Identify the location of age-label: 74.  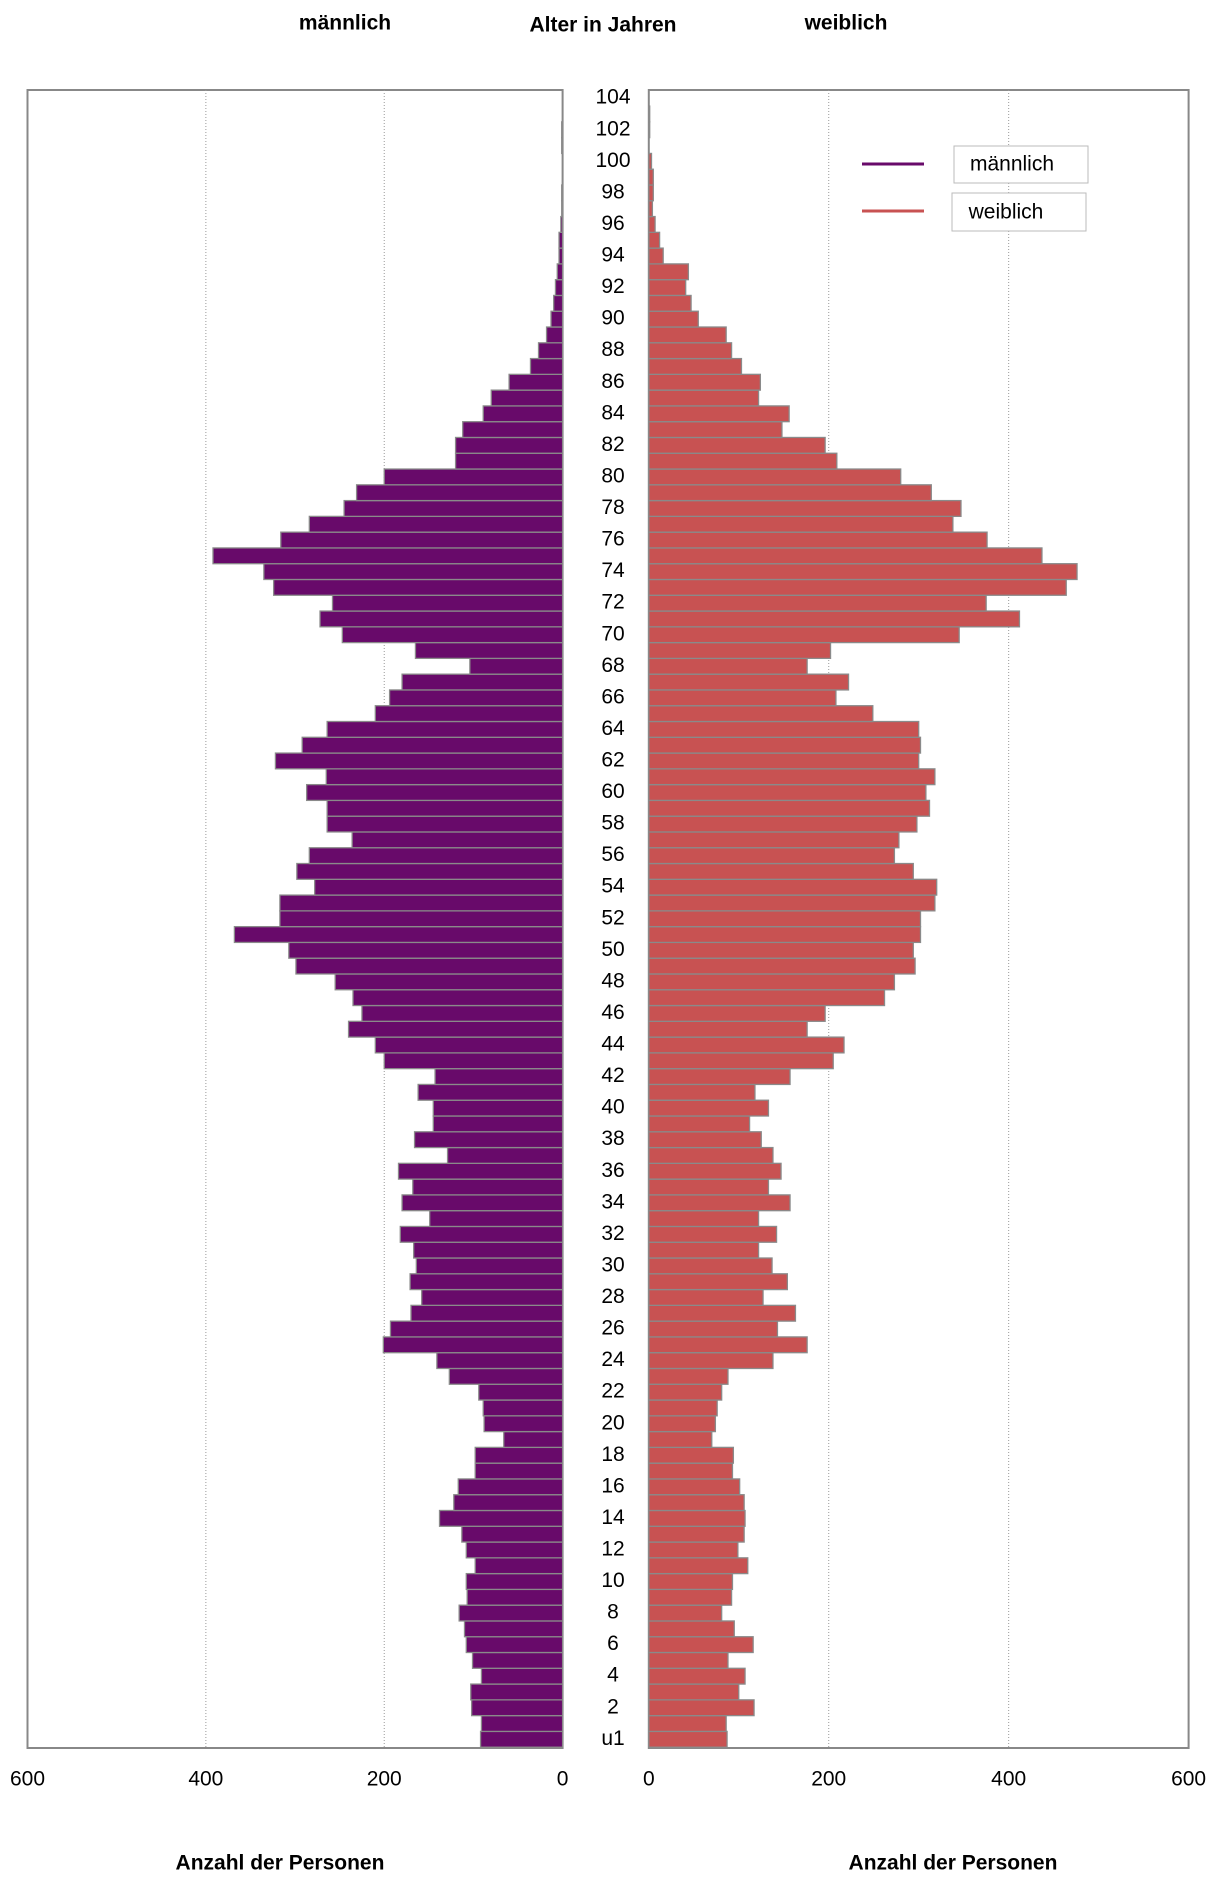
(613, 570).